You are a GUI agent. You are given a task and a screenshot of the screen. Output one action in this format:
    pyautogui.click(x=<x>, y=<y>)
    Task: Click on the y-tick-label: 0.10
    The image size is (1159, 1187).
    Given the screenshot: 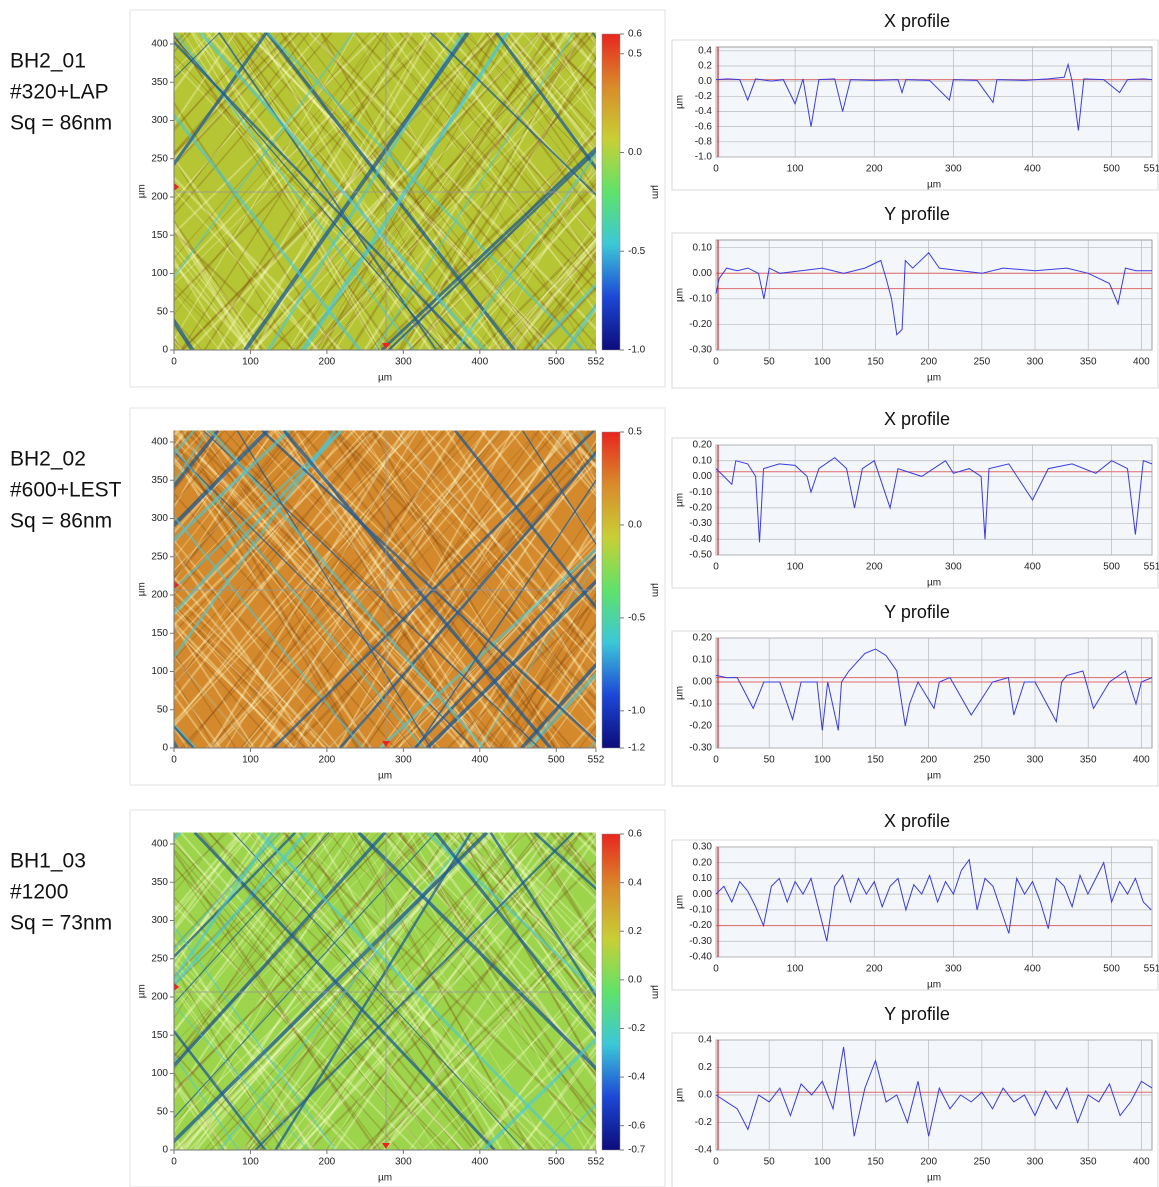 What is the action you would take?
    pyautogui.click(x=703, y=247)
    